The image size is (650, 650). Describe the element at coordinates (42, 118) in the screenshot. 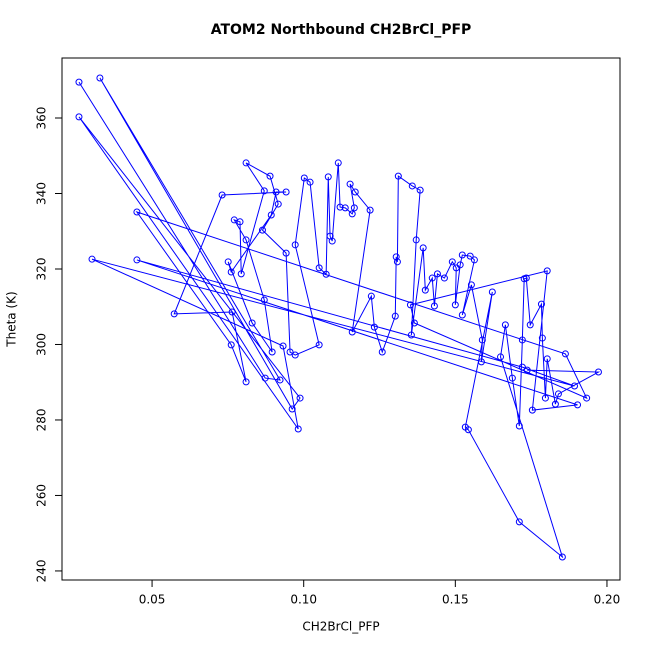

I see `y-tick-label: 360` at that location.